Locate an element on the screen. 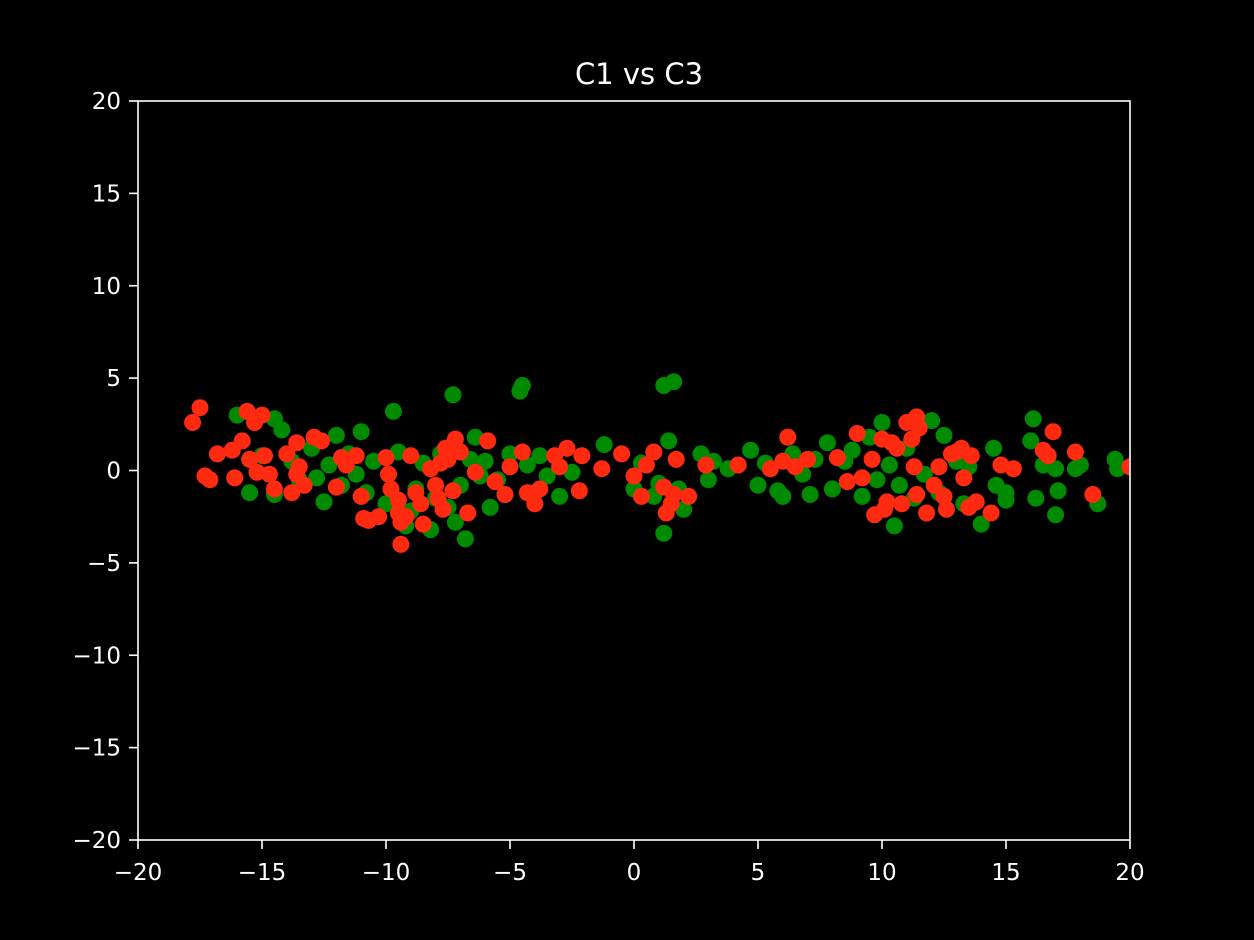  x-tick-label: −10 is located at coordinates (386, 873).